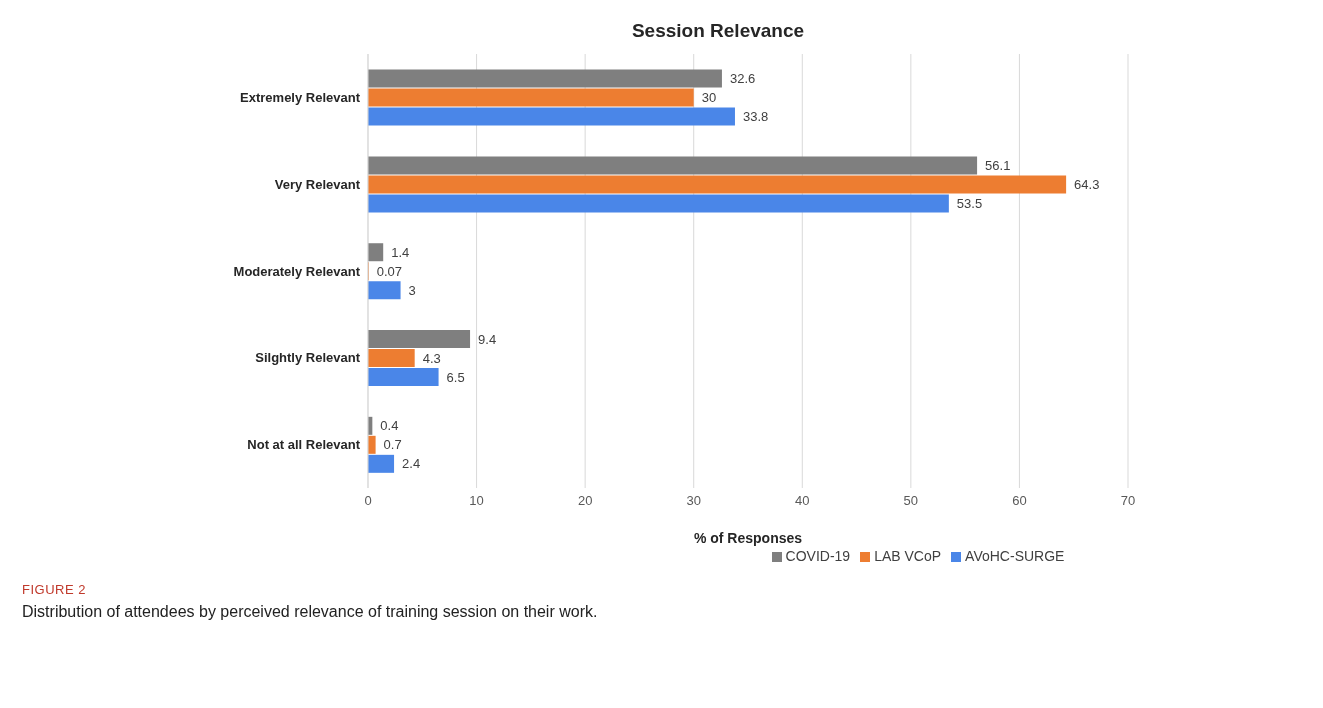 This screenshot has height=708, width=1323. I want to click on data-label: 30, so click(709, 98).